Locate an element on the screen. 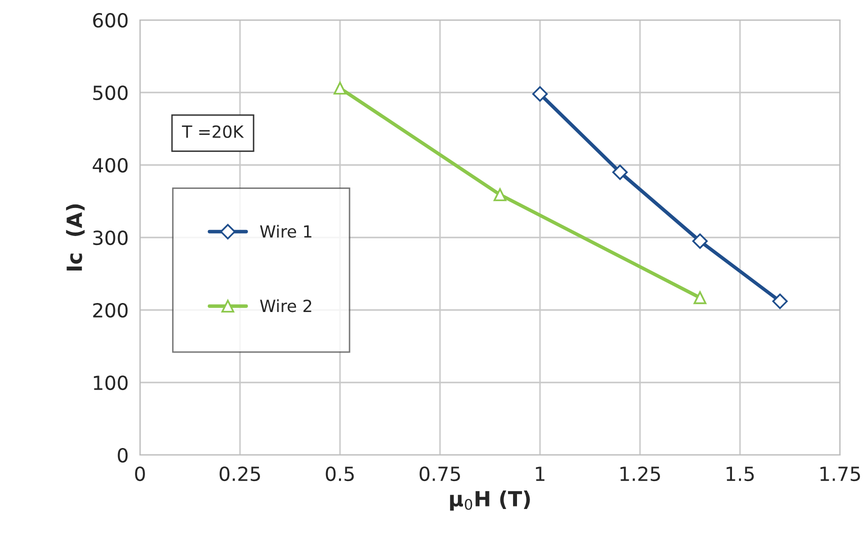 Image resolution: width=866 pixels, height=543 pixels. y-tick-label: 600 is located at coordinates (110, 20).